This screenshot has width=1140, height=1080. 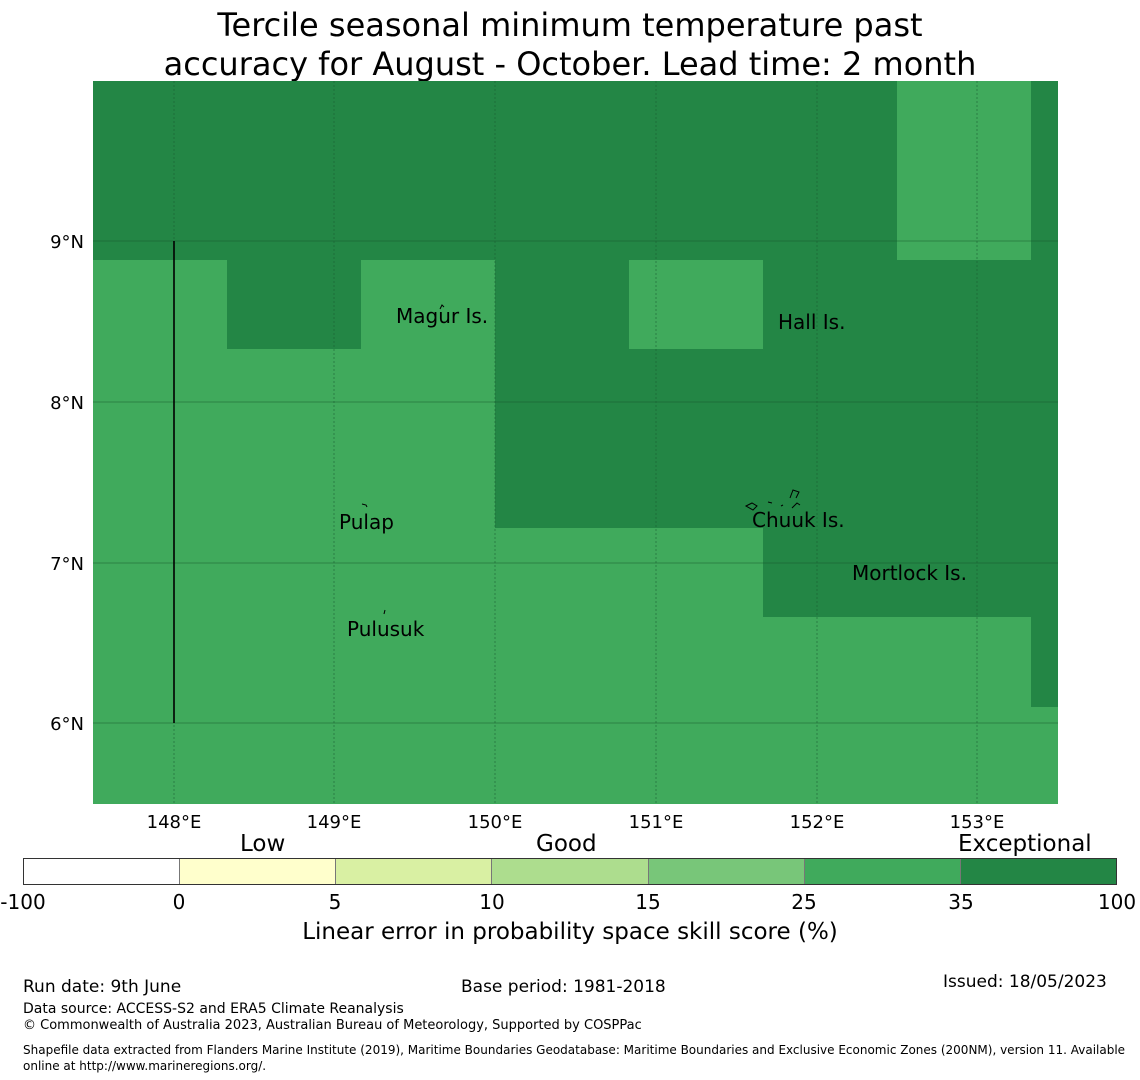 What do you see at coordinates (964, 170) in the screenshot?
I see `good-patch-northeast` at bounding box center [964, 170].